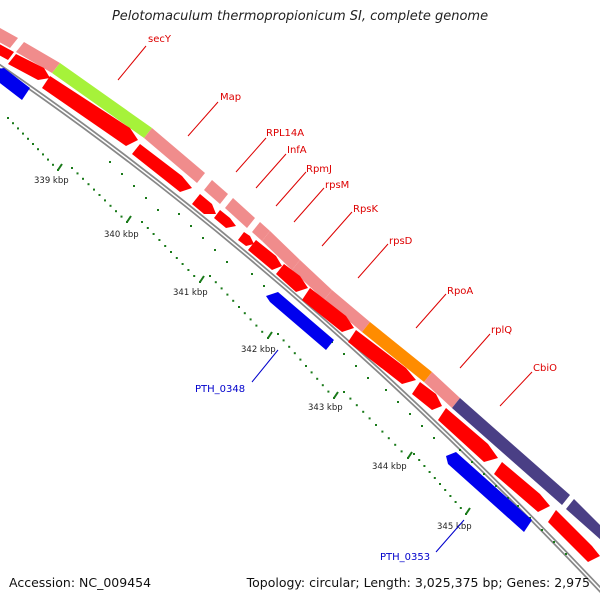 The width and height of the screenshot is (600, 604). What do you see at coordinates (325, 408) in the screenshot?
I see `tick-label: 343 kbp` at bounding box center [325, 408].